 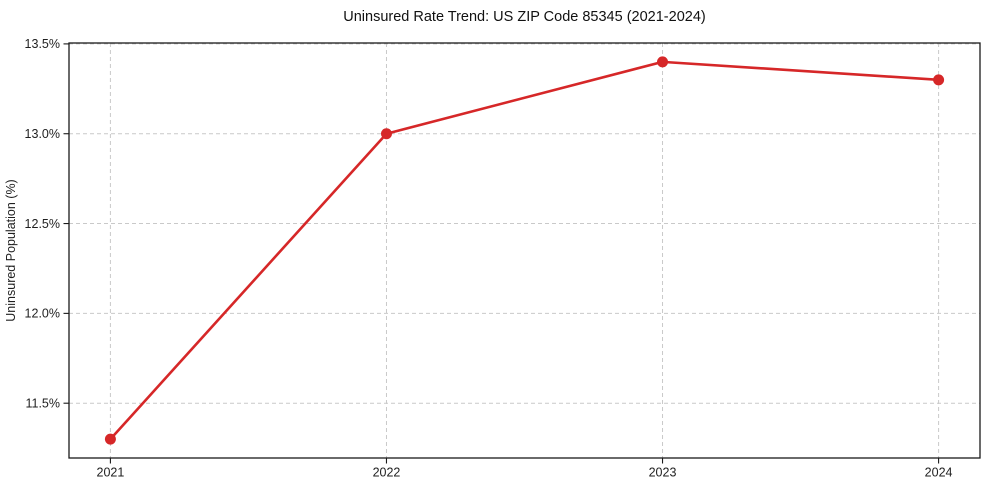 I want to click on y-tick-label: 11.5%, so click(x=42, y=404).